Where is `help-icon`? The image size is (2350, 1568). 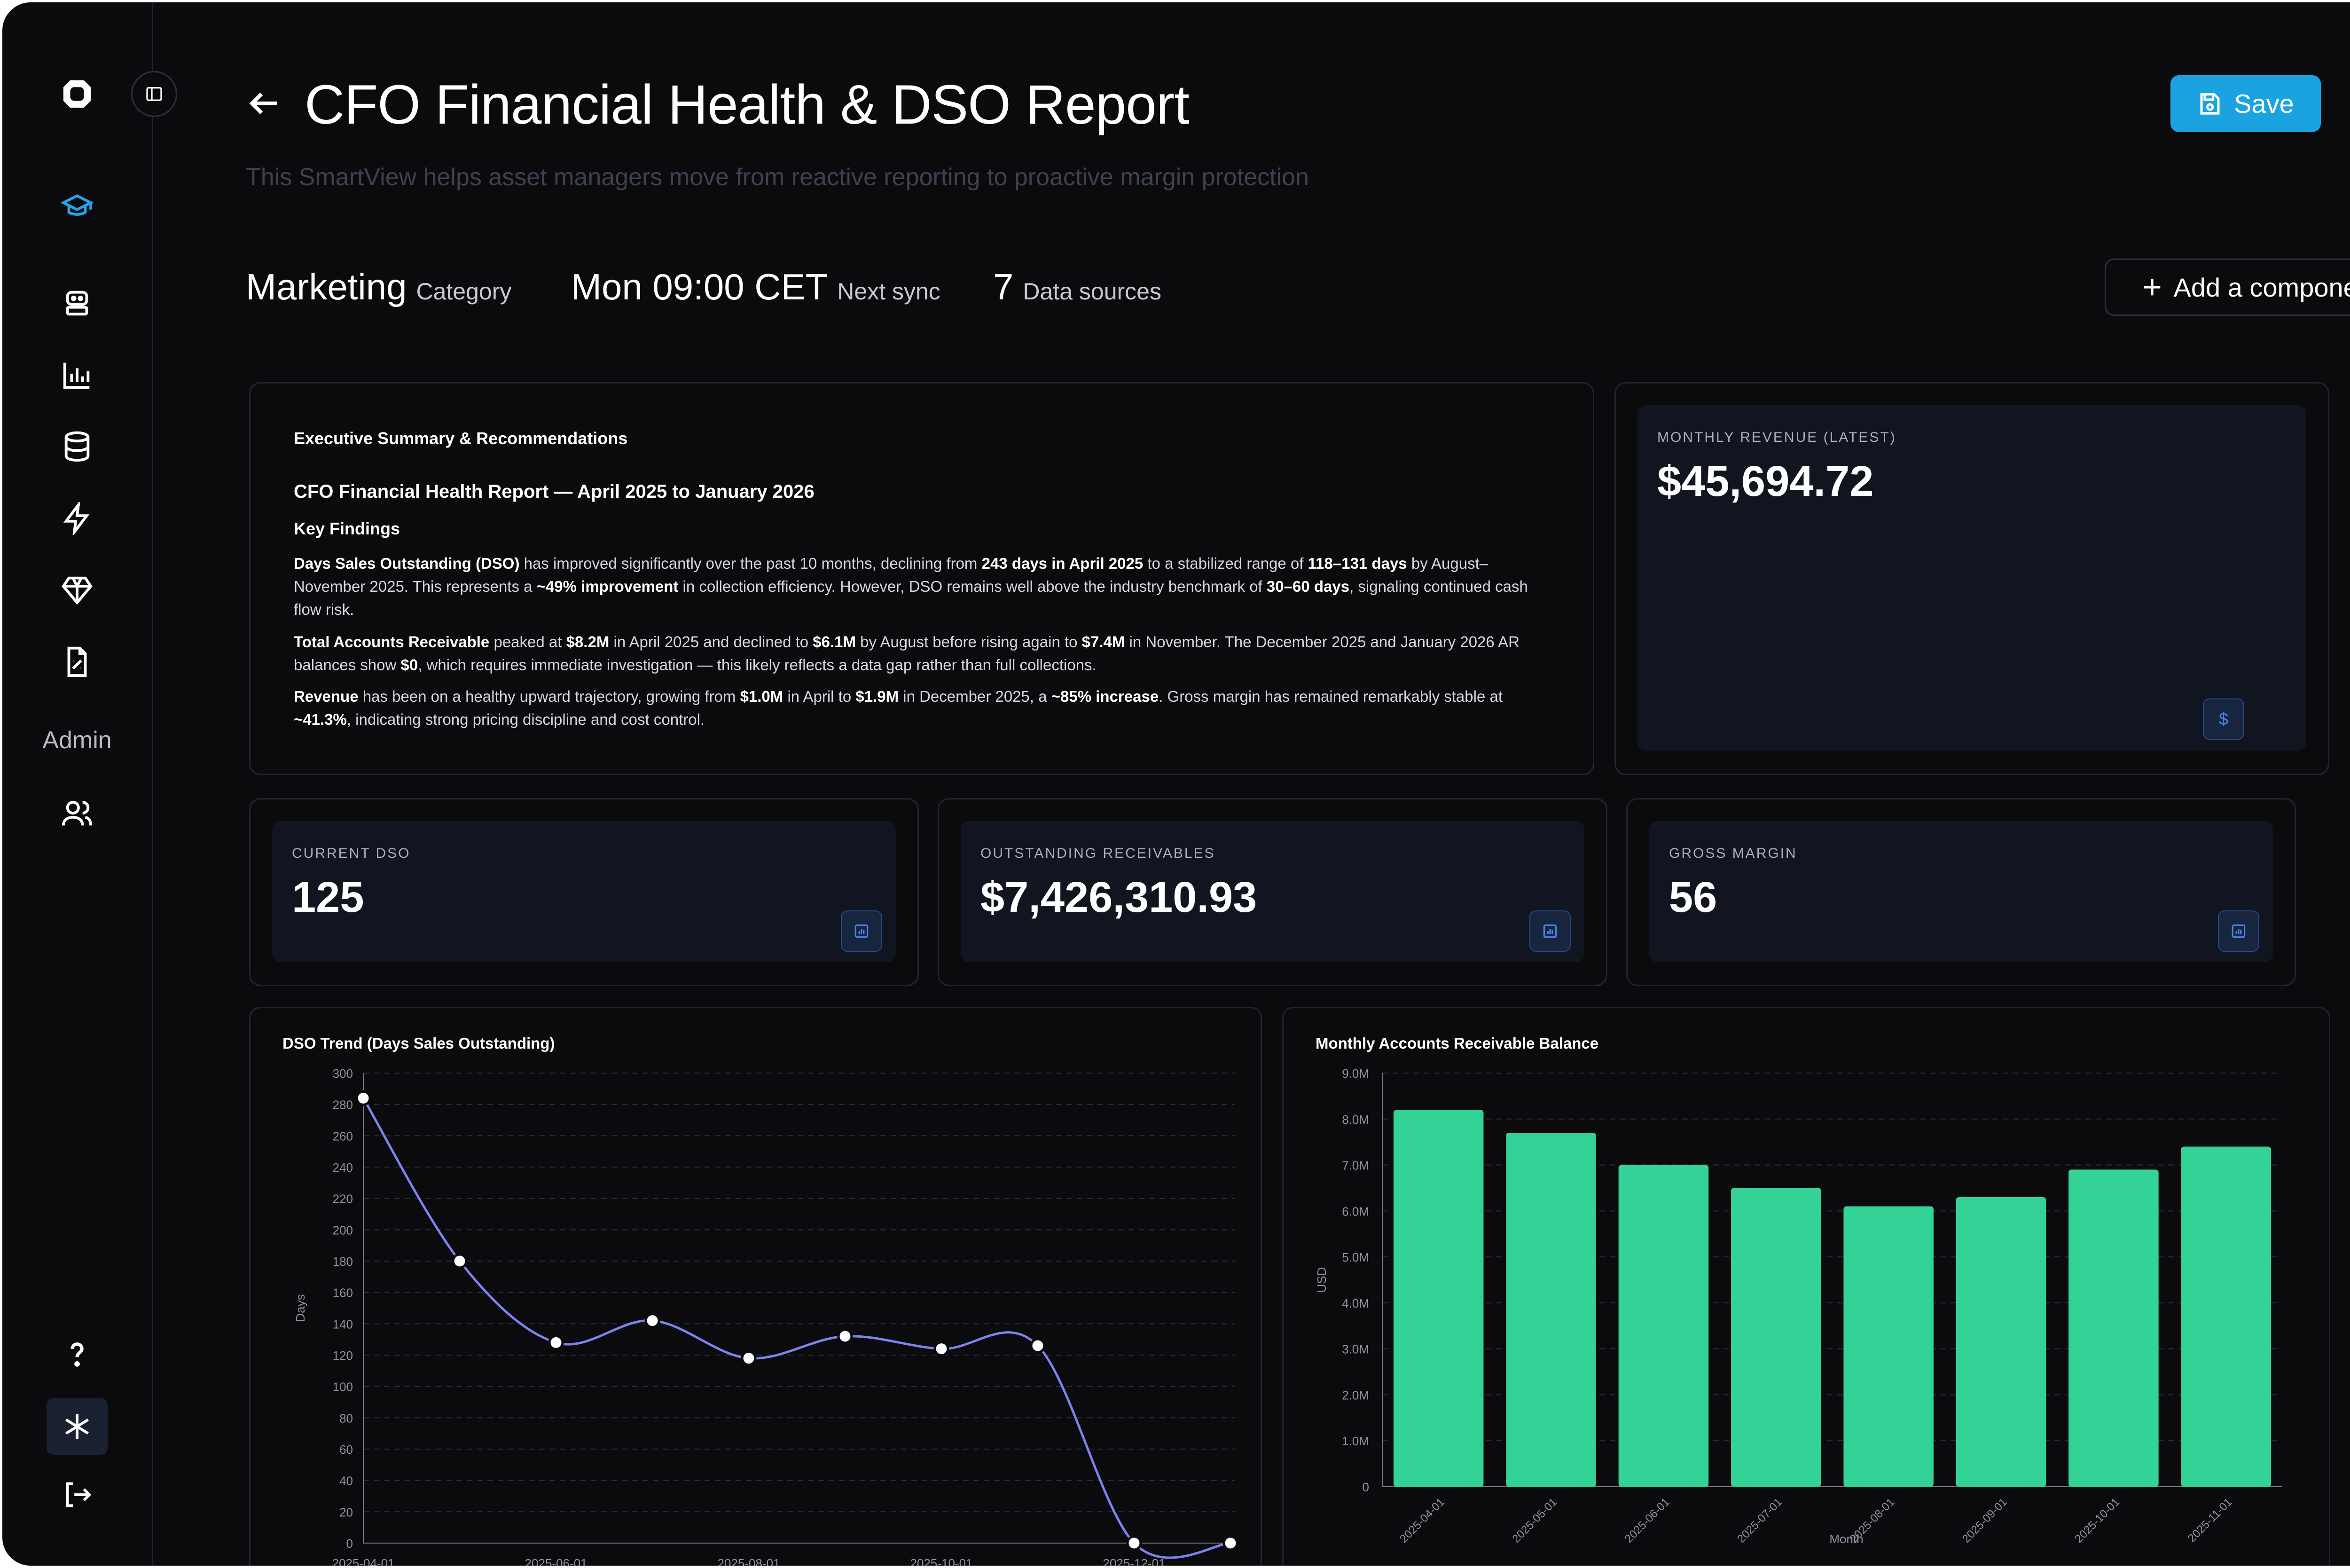 help-icon is located at coordinates (77, 1354).